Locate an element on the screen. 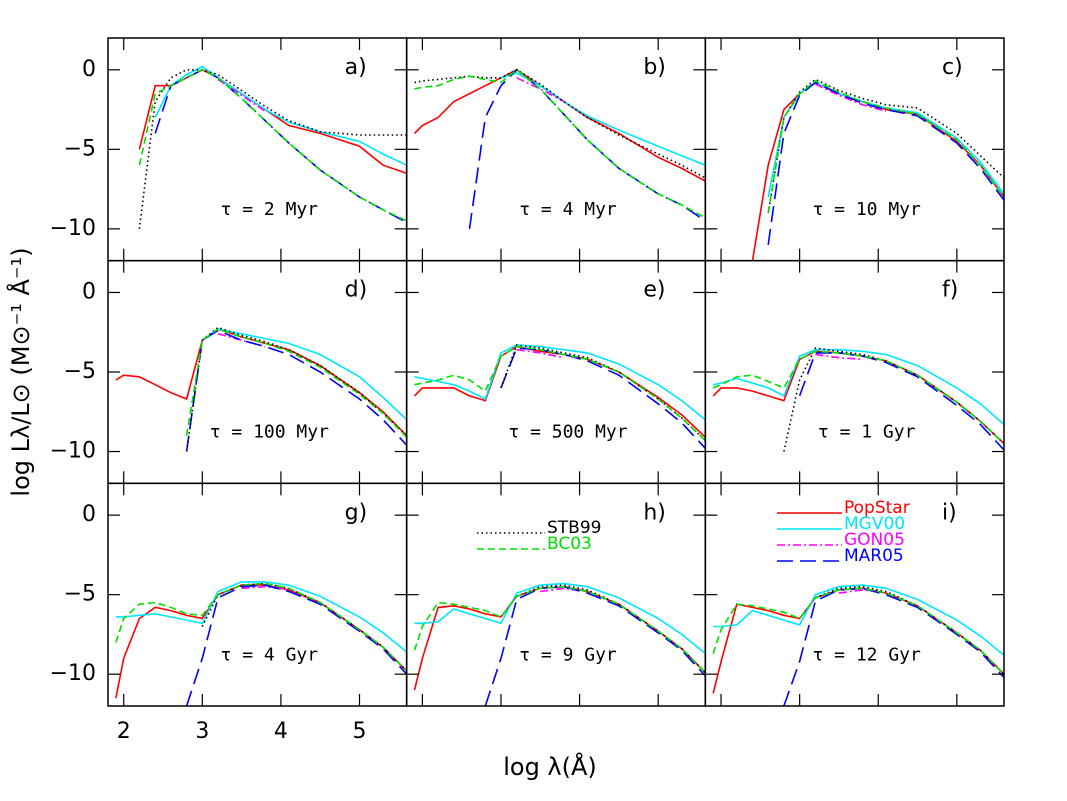  panel: c) τ = 10 Myr is located at coordinates (854, 149).